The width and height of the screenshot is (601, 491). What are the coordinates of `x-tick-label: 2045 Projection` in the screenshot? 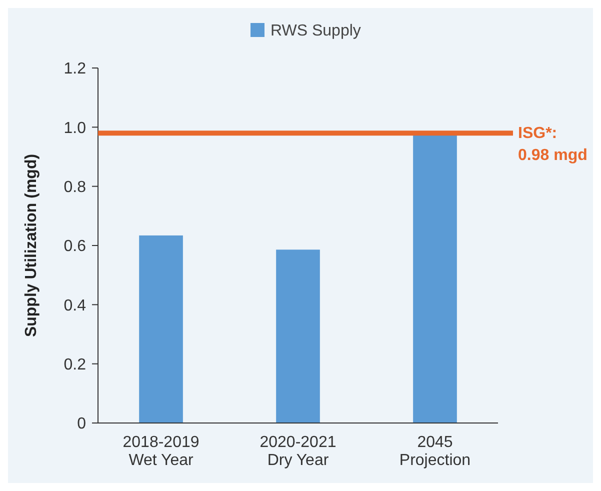 It's located at (435, 451).